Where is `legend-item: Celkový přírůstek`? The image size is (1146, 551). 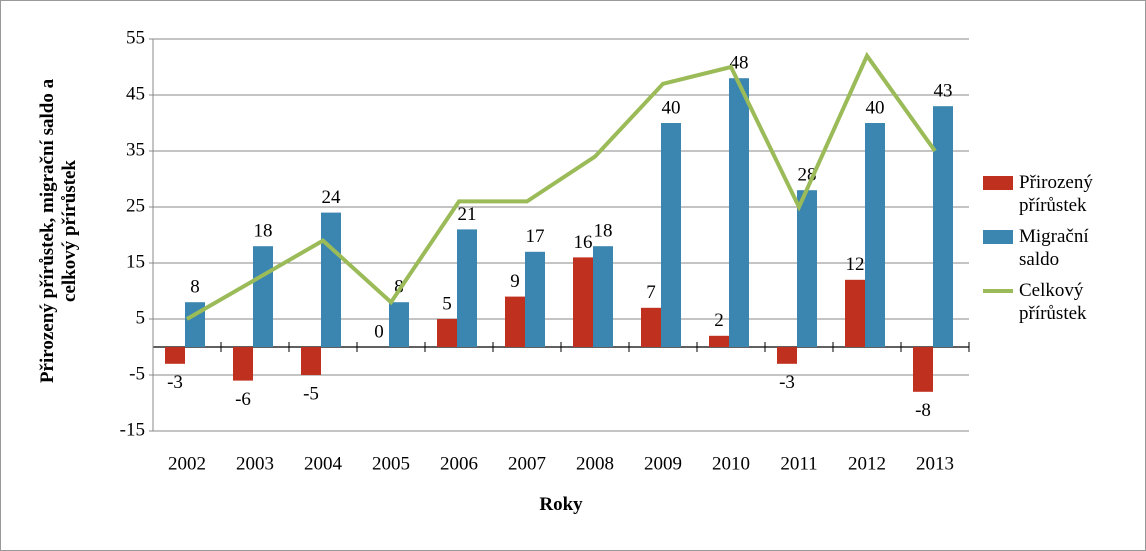 legend-item: Celkový přírůstek is located at coordinates (1063, 302).